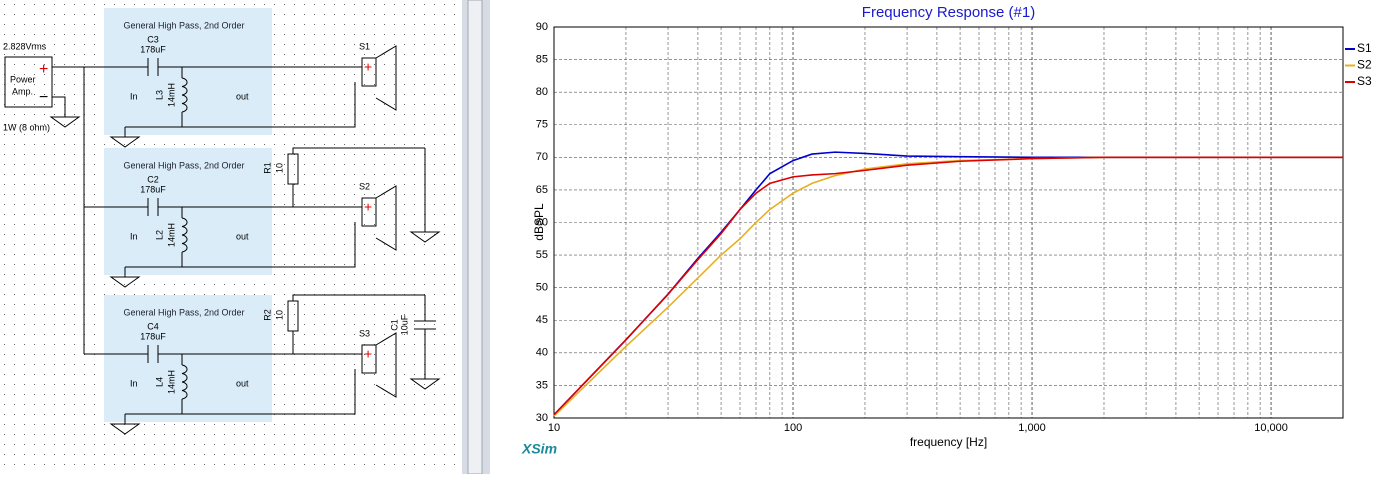 The image size is (1400, 479). What do you see at coordinates (542, 190) in the screenshot?
I see `y-tick-label: 65` at bounding box center [542, 190].